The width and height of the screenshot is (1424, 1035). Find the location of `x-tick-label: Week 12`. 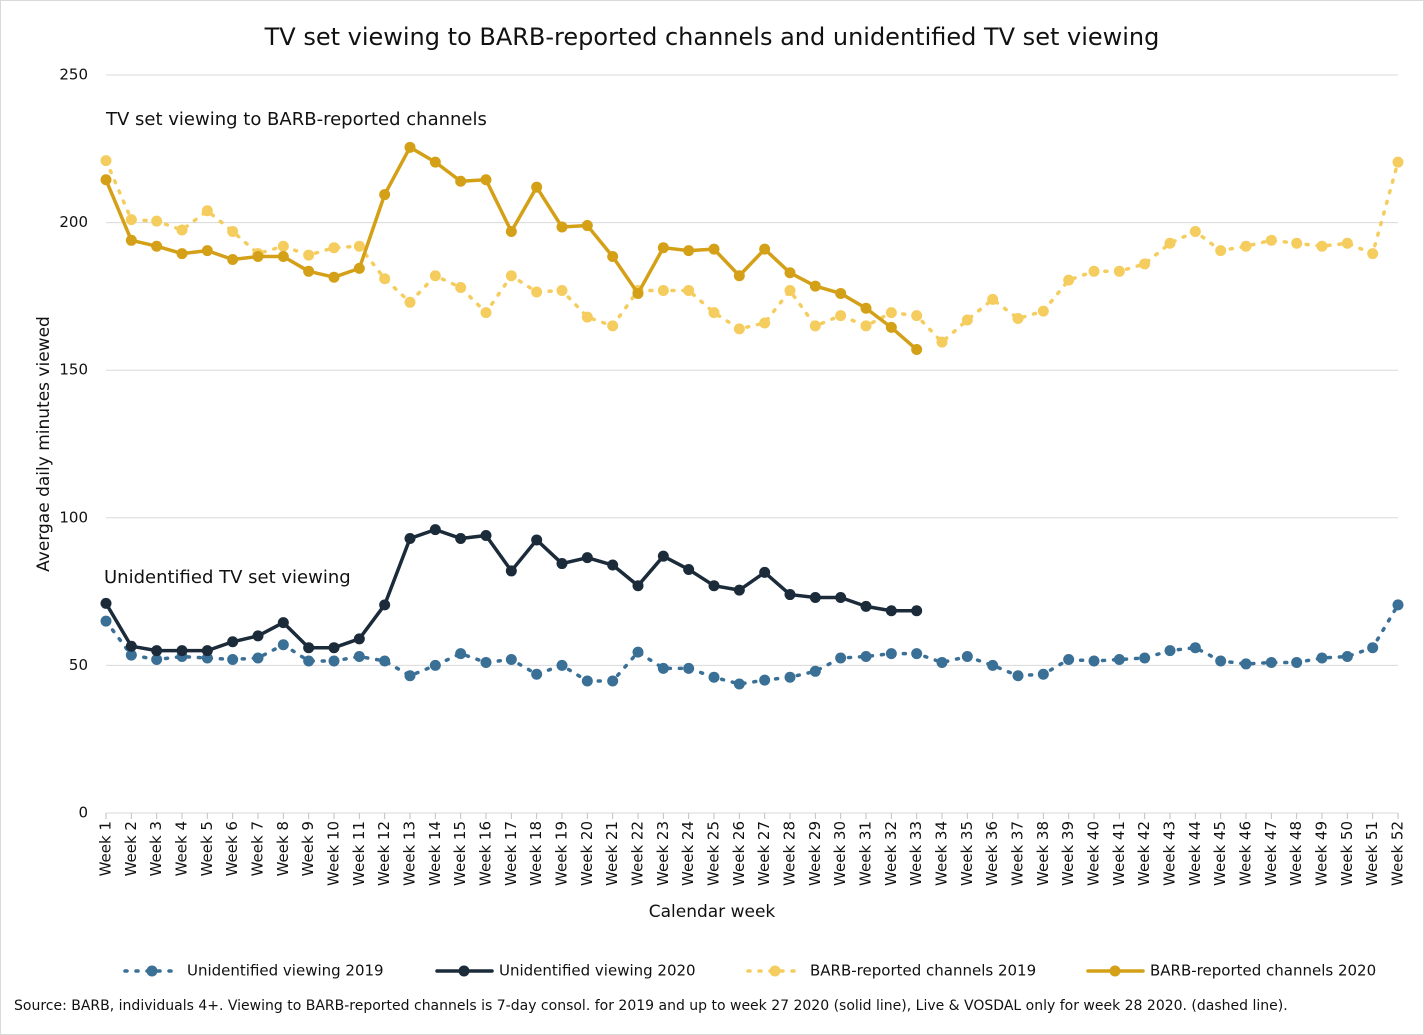

x-tick-label: Week 12 is located at coordinates (384, 853).